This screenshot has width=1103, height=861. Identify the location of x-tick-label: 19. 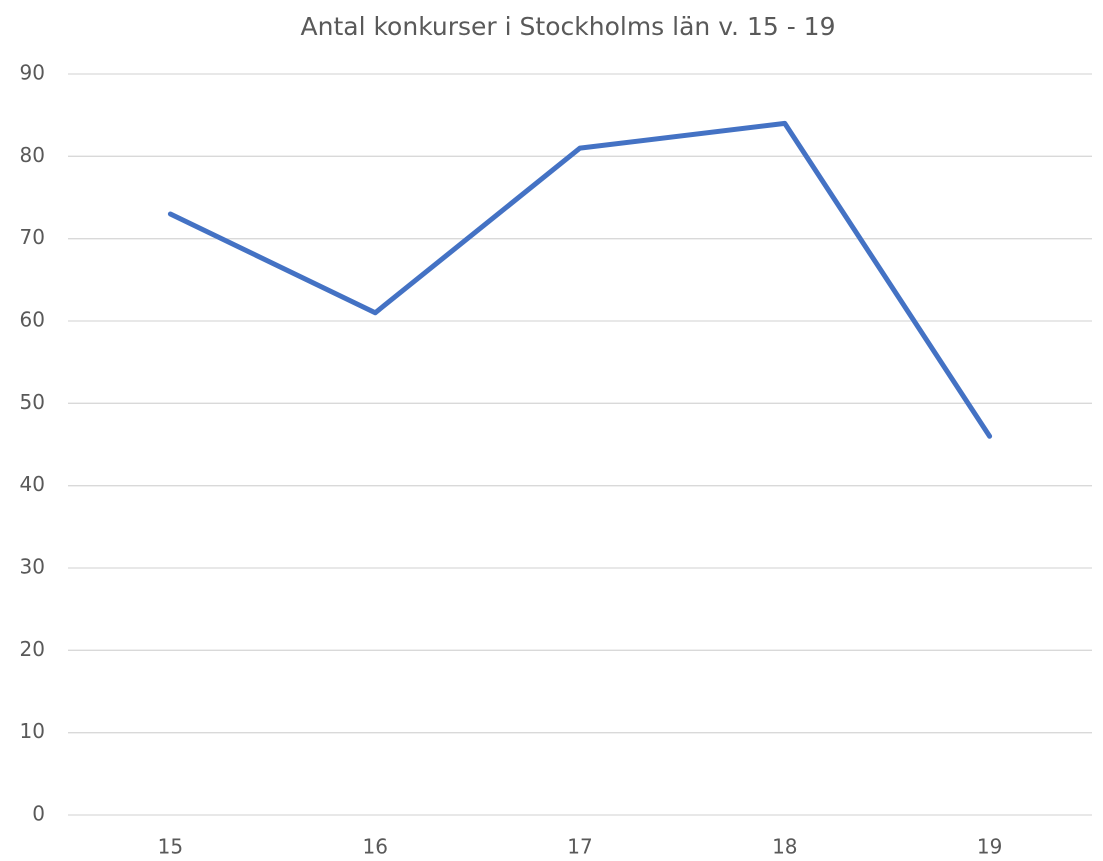
(989, 847).